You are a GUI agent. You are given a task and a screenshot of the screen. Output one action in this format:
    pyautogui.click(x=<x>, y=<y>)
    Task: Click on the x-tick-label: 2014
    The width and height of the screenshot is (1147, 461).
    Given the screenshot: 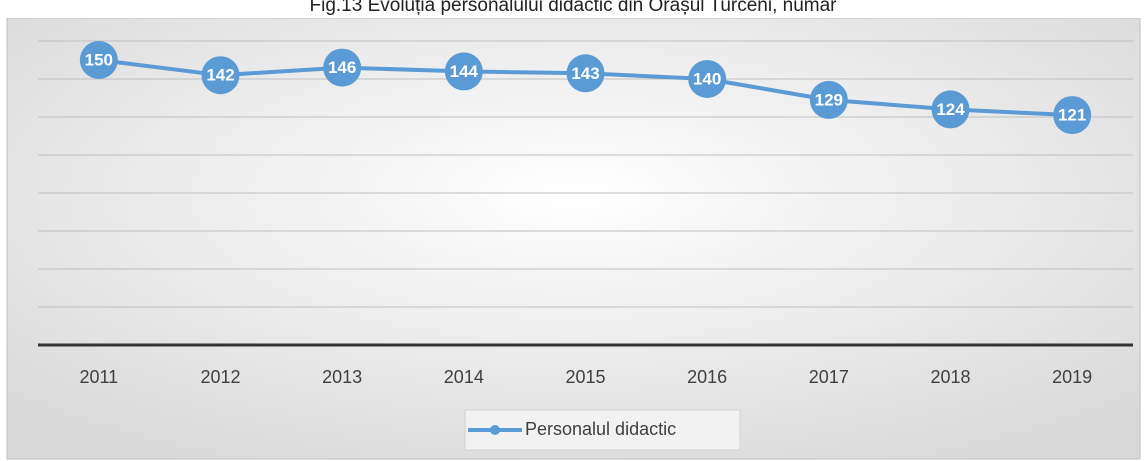 What is the action you would take?
    pyautogui.click(x=464, y=377)
    